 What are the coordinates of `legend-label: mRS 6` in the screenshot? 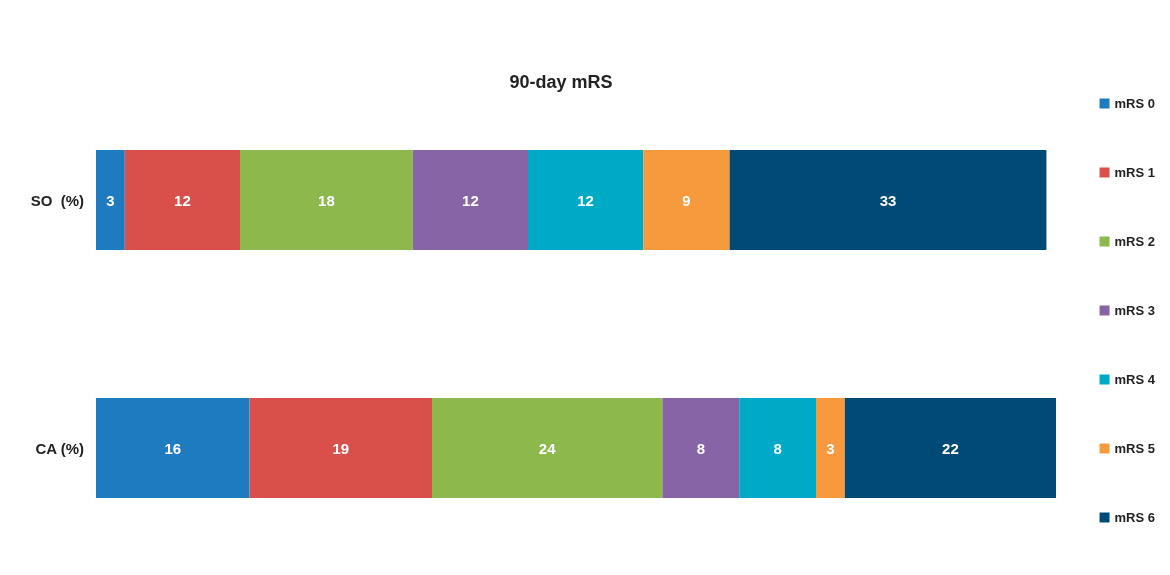 It's located at (1135, 517).